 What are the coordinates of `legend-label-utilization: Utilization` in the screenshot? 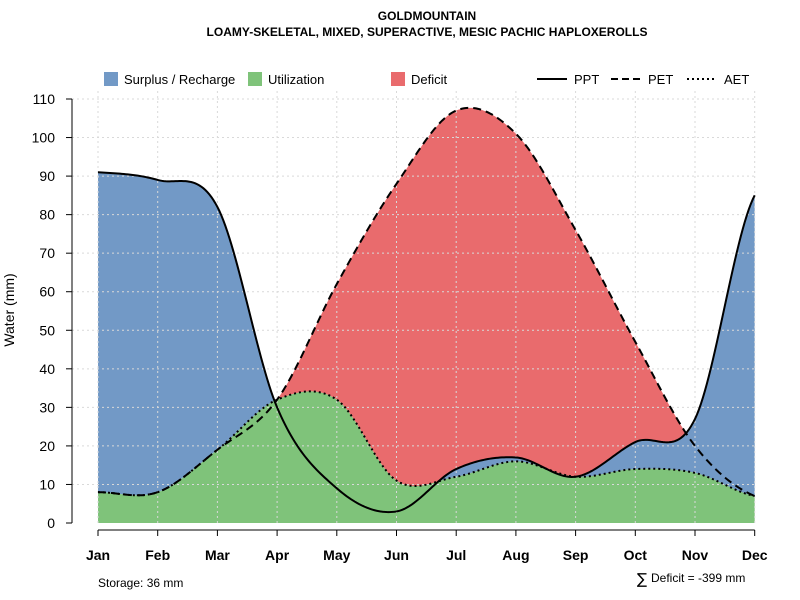 It's located at (296, 79).